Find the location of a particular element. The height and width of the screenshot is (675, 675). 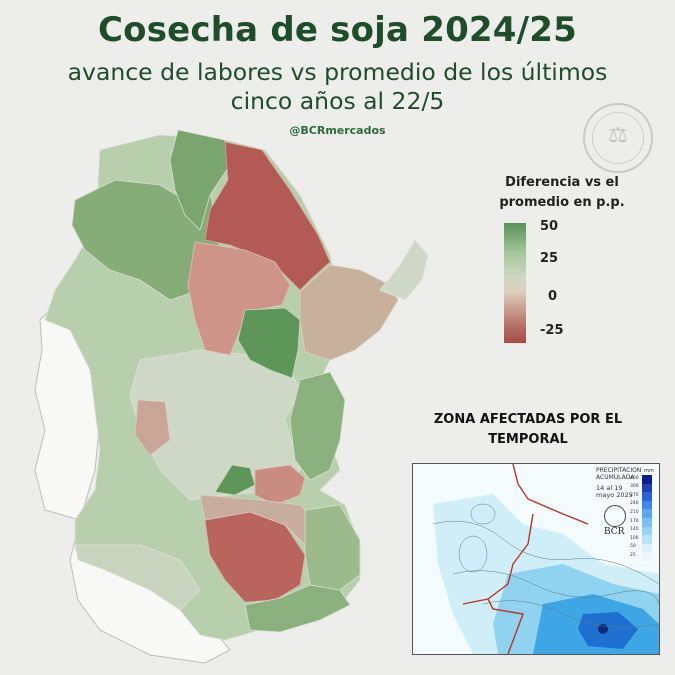

legend-color-bar is located at coordinates (515, 283).